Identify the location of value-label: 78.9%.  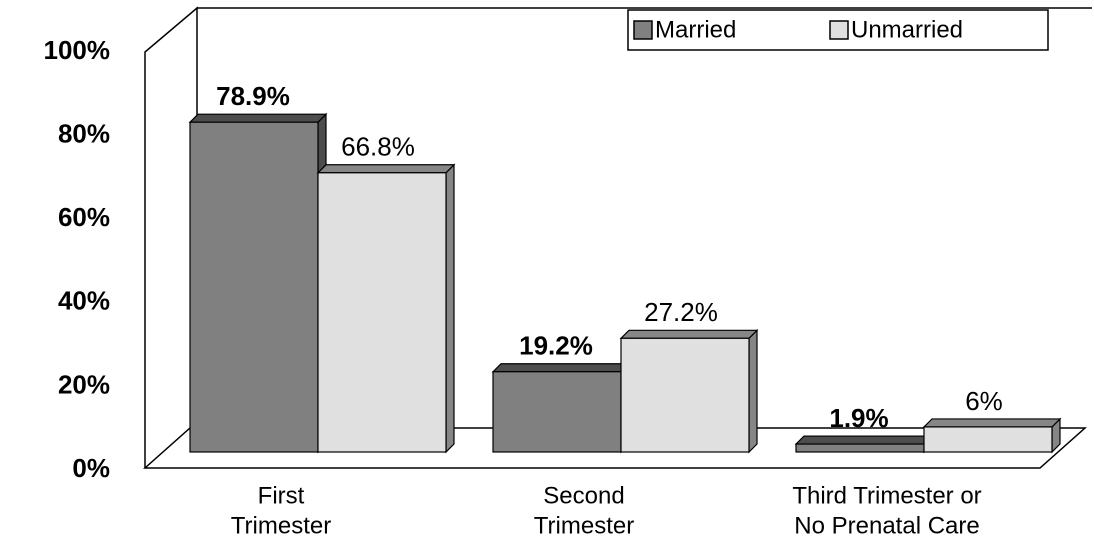
(253, 96).